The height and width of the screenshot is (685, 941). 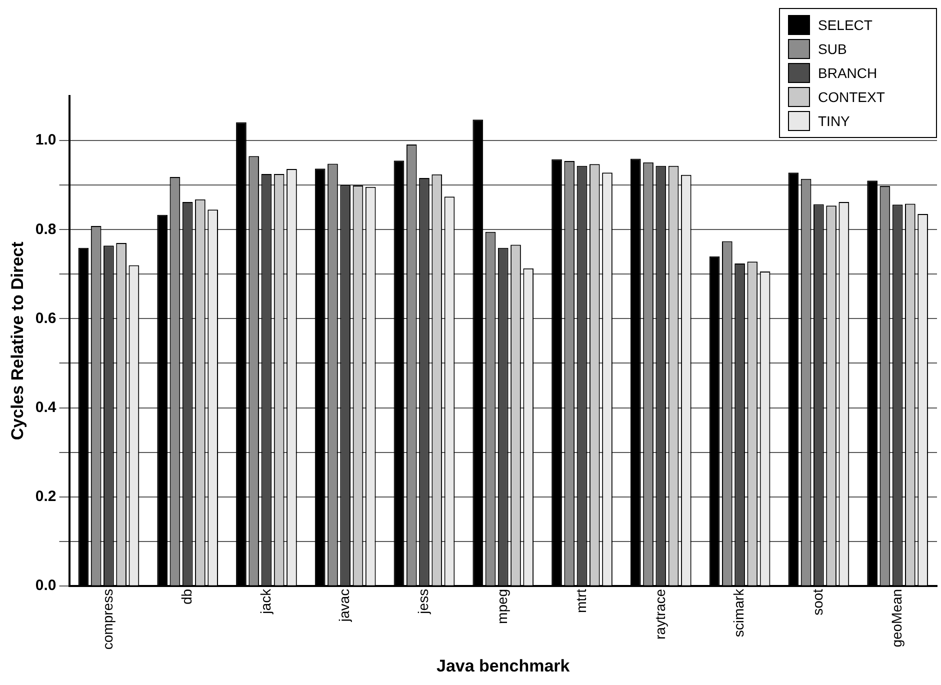 What do you see at coordinates (45, 318) in the screenshot?
I see `y-tick-label: 0.6` at bounding box center [45, 318].